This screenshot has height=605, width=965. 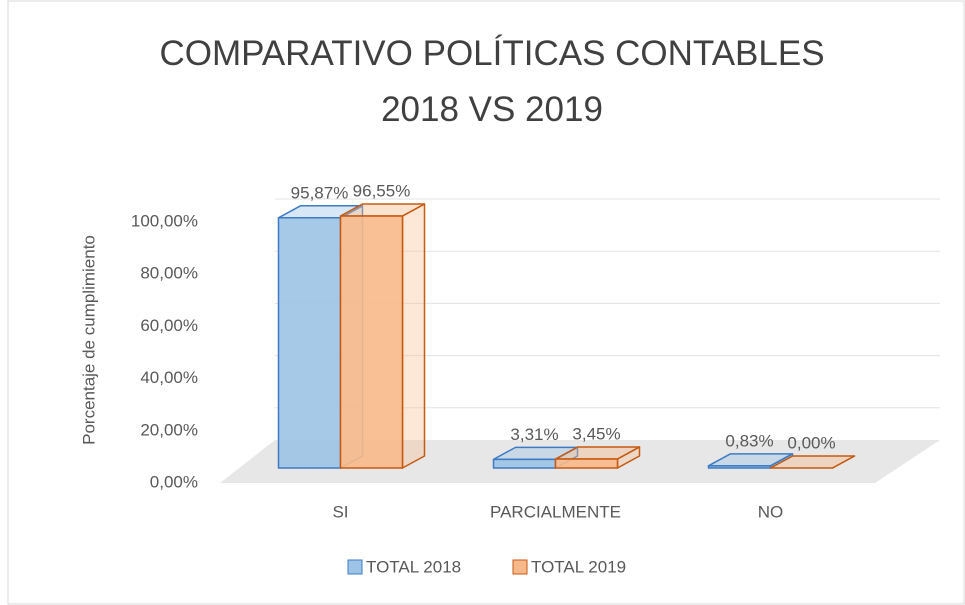 What do you see at coordinates (340, 511) in the screenshot?
I see `x-tick-label: SI` at bounding box center [340, 511].